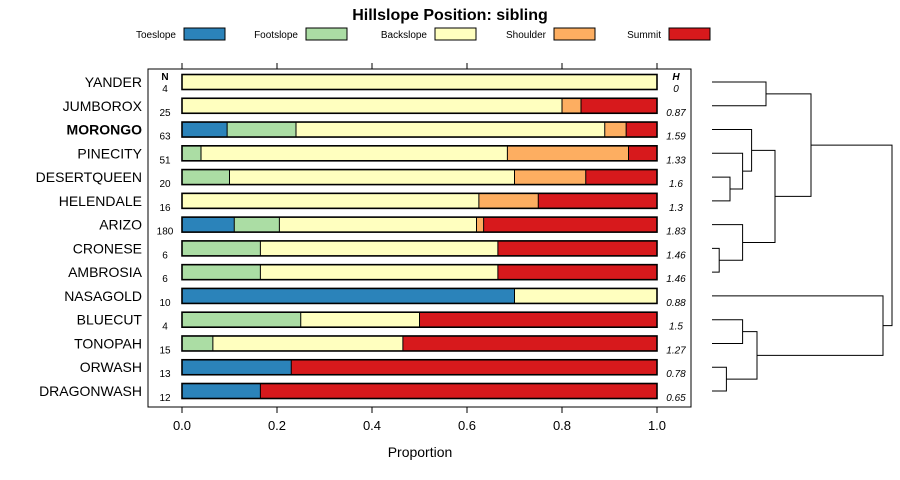 The height and width of the screenshot is (480, 900). Describe the element at coordinates (467, 425) in the screenshot. I see `x-tick-label: 0.6` at that location.